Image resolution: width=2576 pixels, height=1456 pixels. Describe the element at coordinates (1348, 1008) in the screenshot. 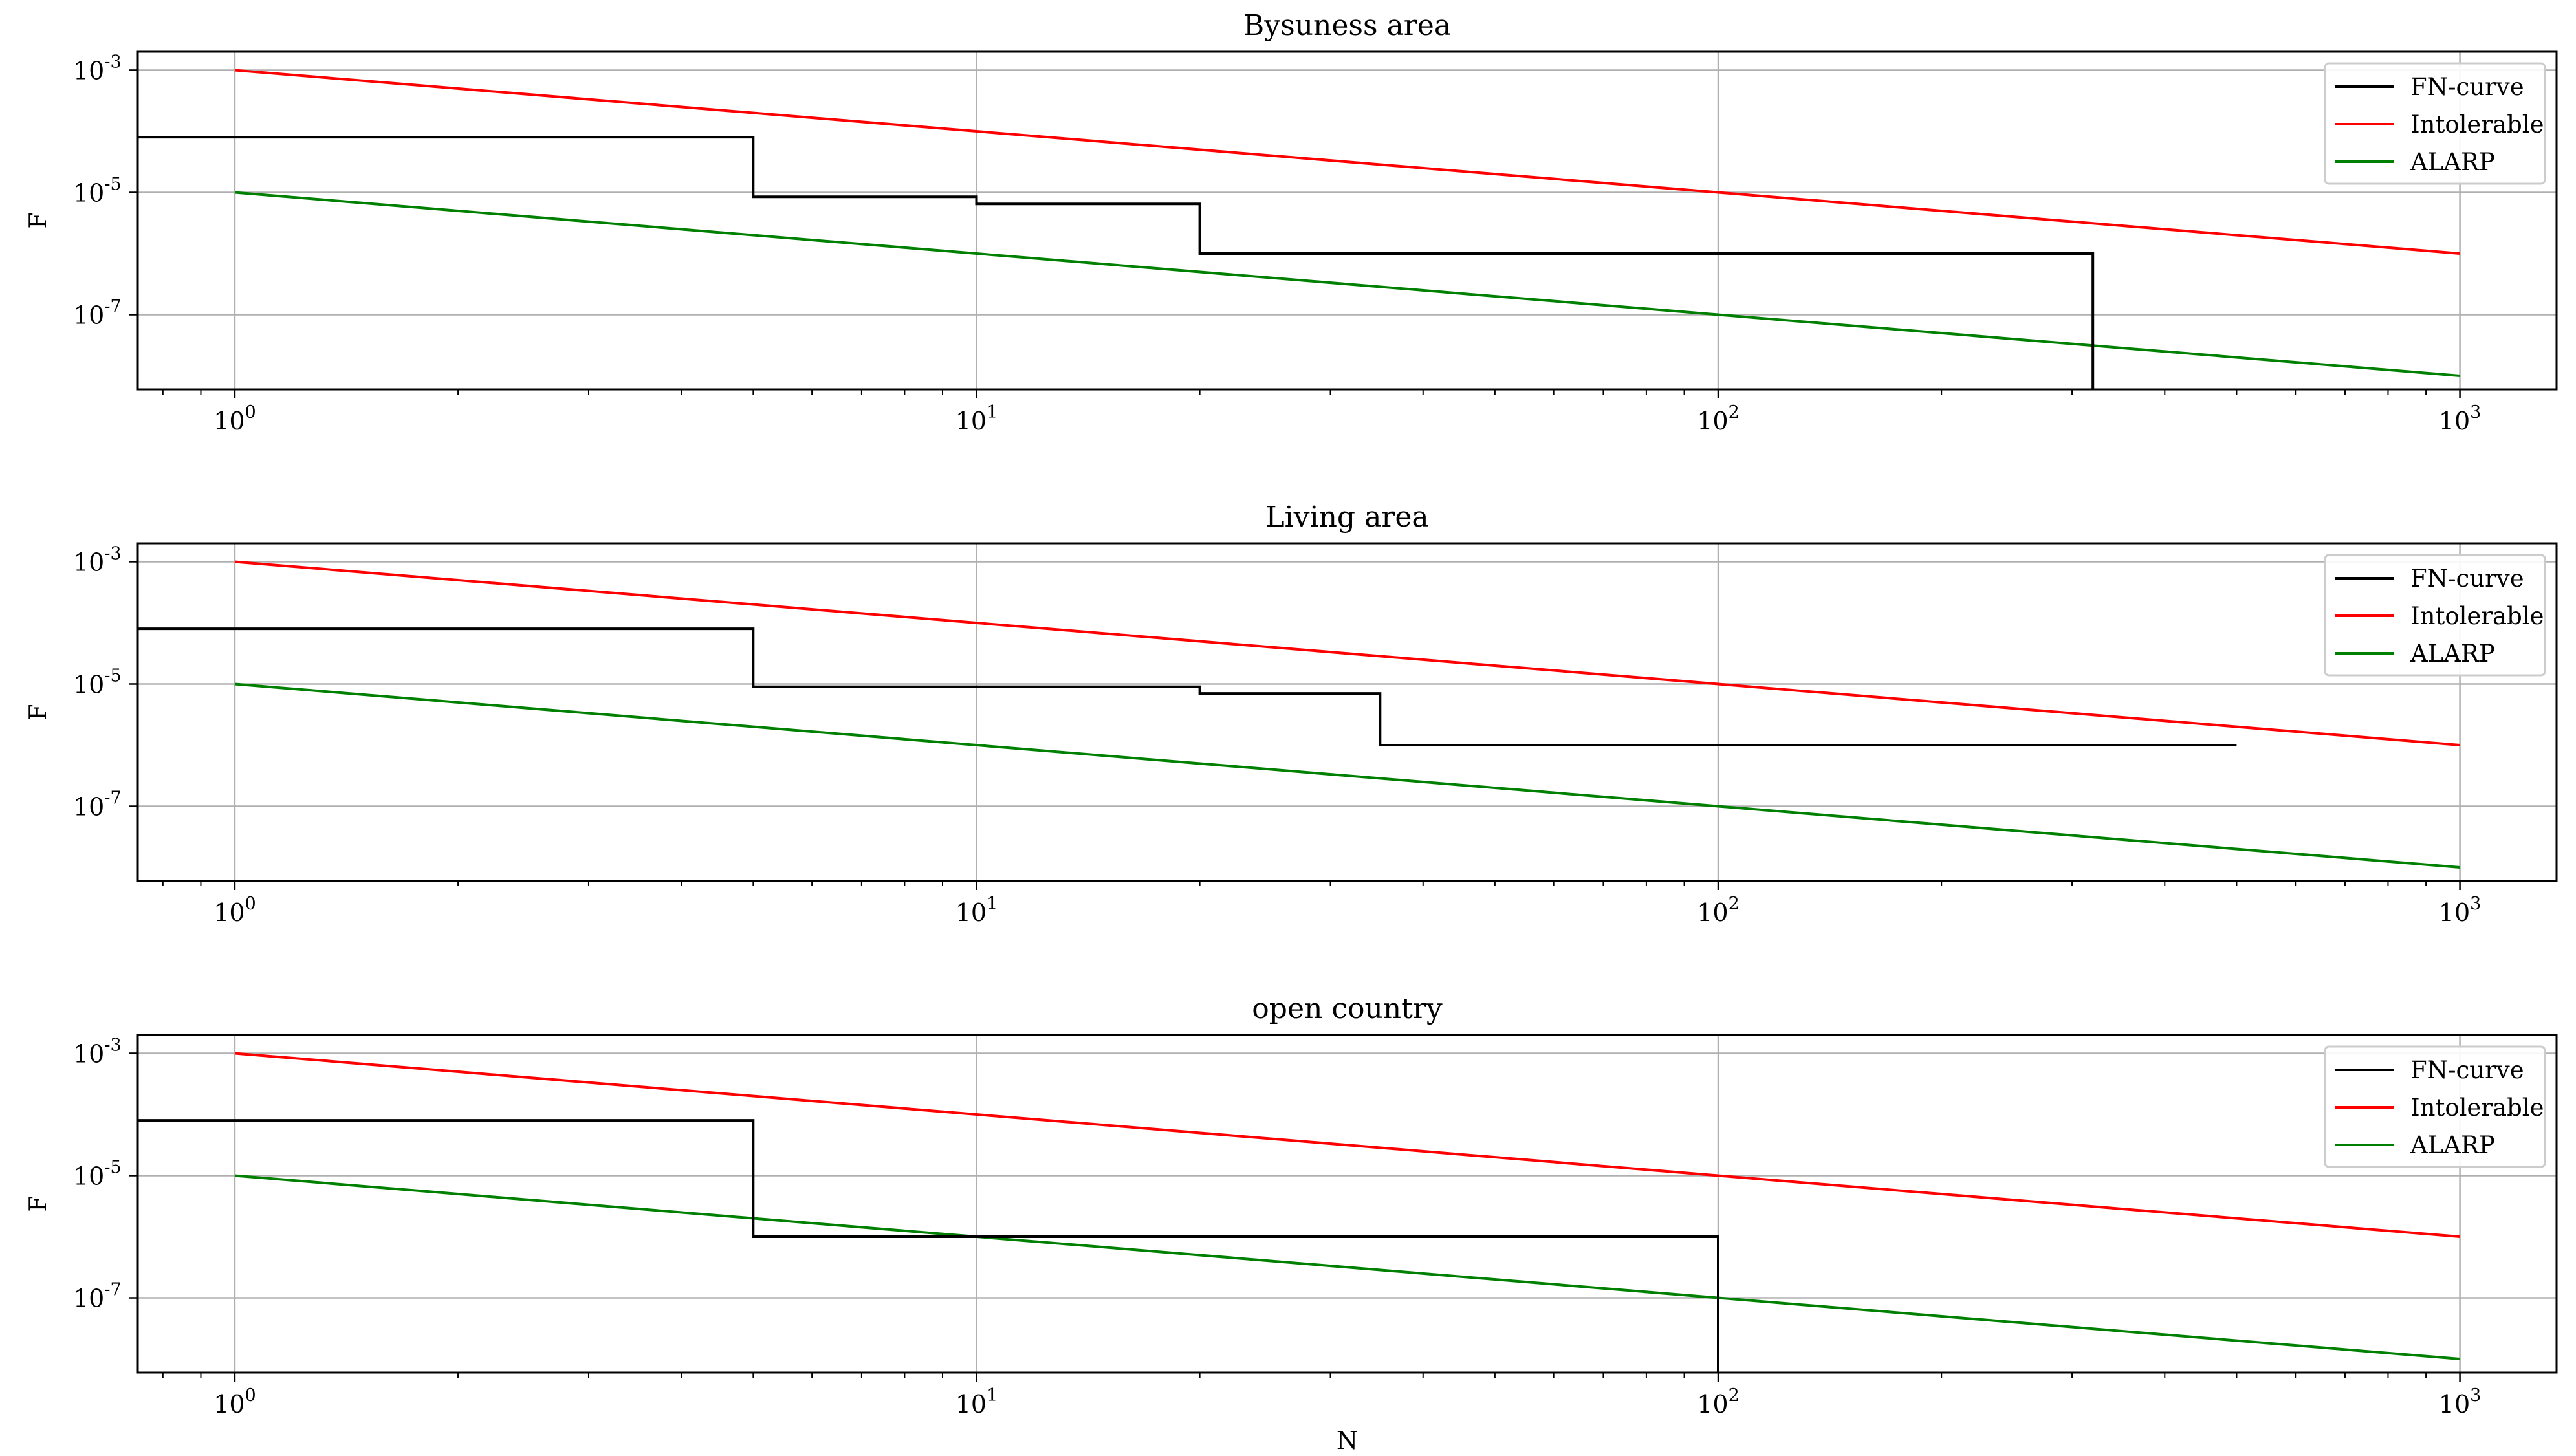

I see `chart-title: open country` at that location.